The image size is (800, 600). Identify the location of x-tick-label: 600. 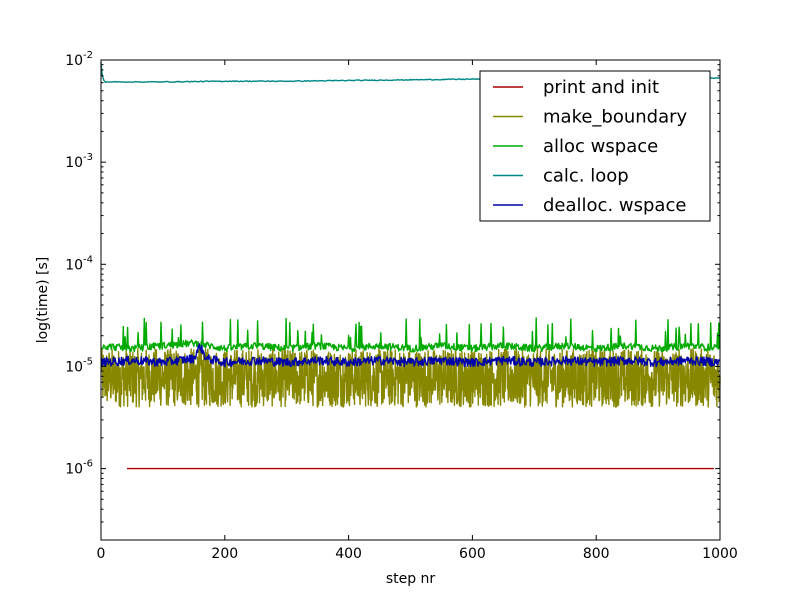
(472, 554).